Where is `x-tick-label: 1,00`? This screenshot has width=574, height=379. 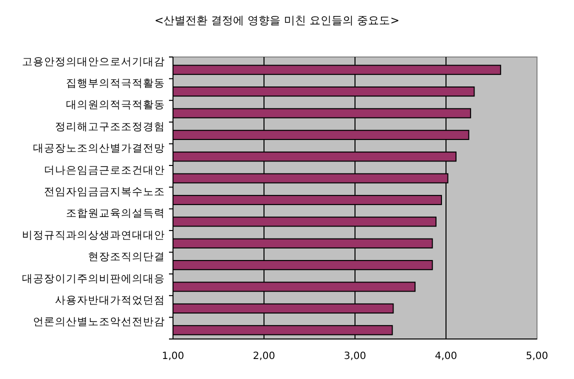 x-tick-label: 1,00 is located at coordinates (173, 356).